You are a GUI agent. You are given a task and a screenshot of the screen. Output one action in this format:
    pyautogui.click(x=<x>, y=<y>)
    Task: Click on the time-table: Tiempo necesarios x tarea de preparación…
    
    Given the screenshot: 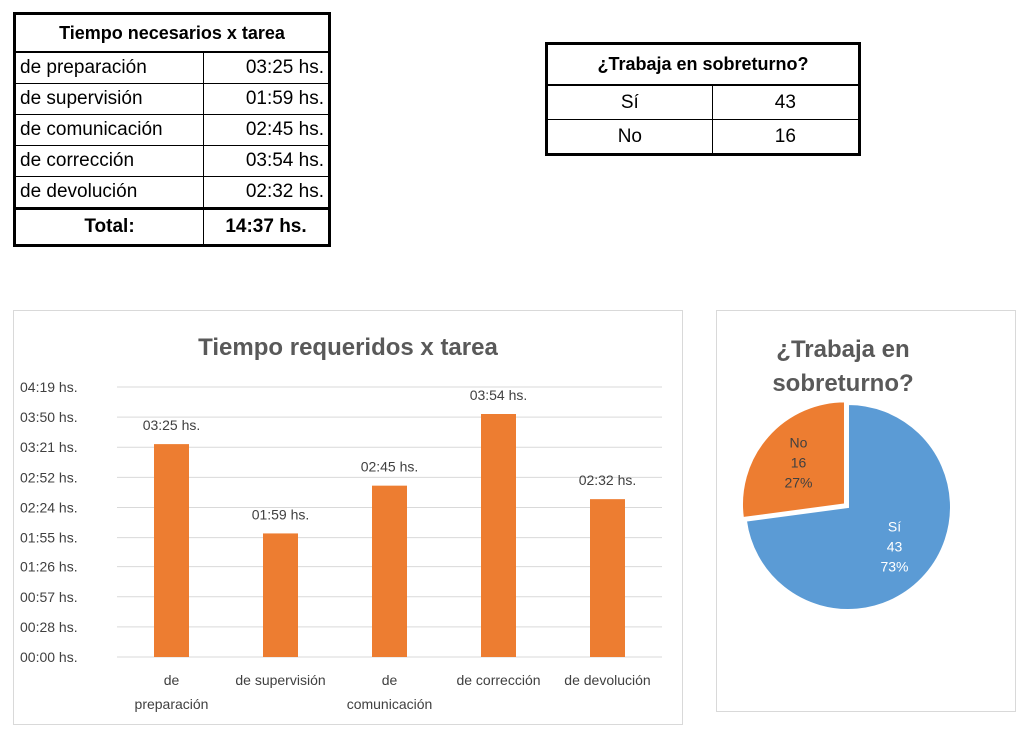 What is the action you would take?
    pyautogui.click(x=172, y=129)
    